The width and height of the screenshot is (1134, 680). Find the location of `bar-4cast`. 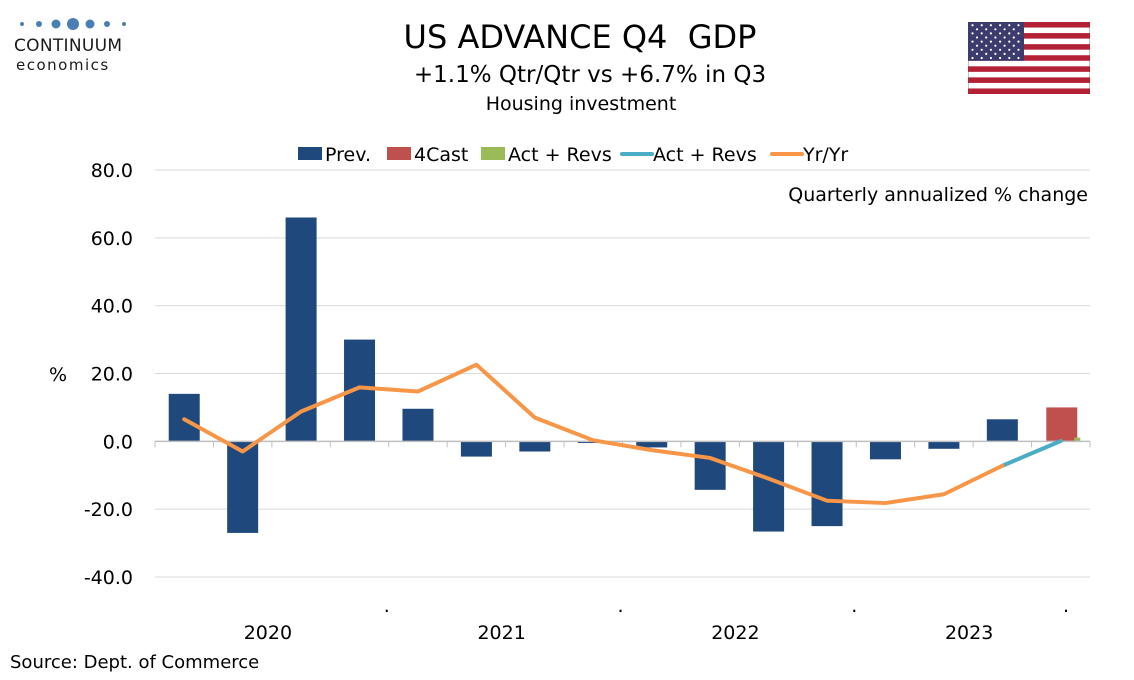

bar-4cast is located at coordinates (1062, 424).